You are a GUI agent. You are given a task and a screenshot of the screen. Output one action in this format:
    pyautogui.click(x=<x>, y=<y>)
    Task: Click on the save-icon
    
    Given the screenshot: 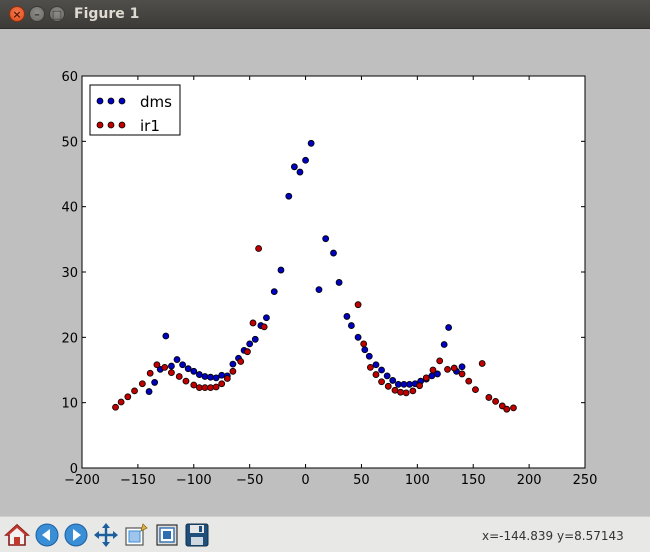 What is the action you would take?
    pyautogui.click(x=197, y=535)
    